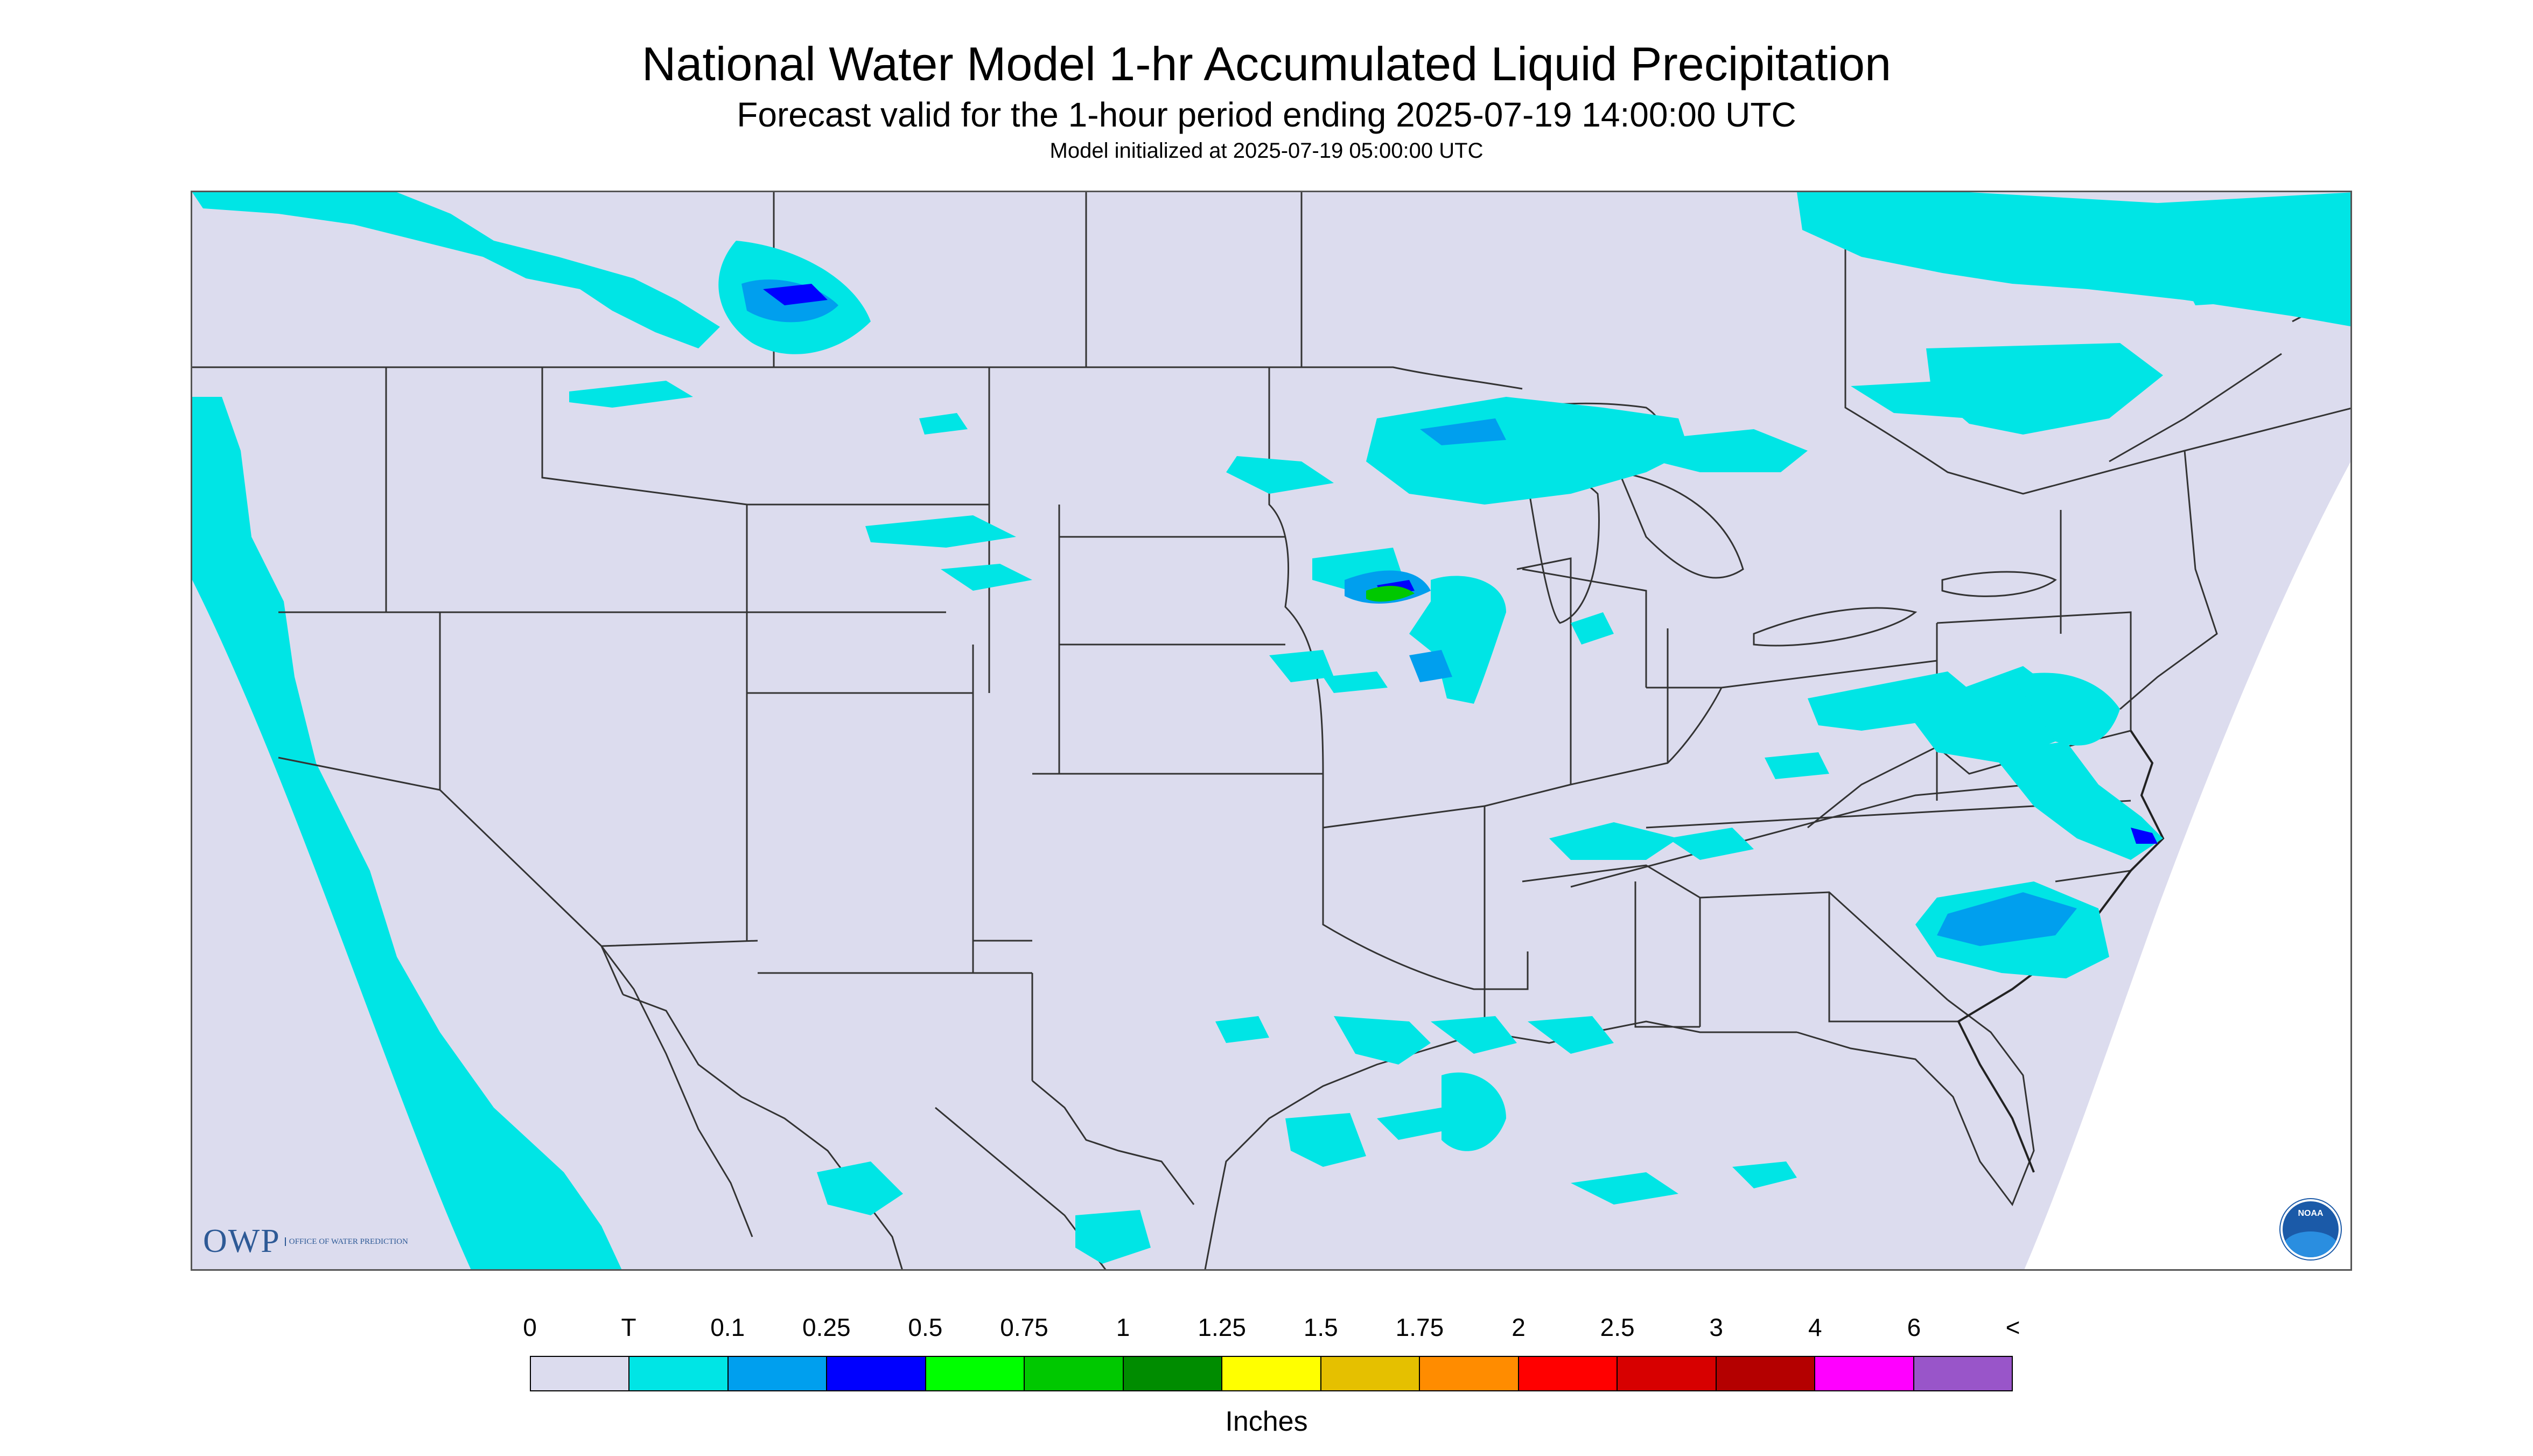 This screenshot has height=1456, width=2533. What do you see at coordinates (2012, 1327) in the screenshot?
I see `legend-tick-label: <` at bounding box center [2012, 1327].